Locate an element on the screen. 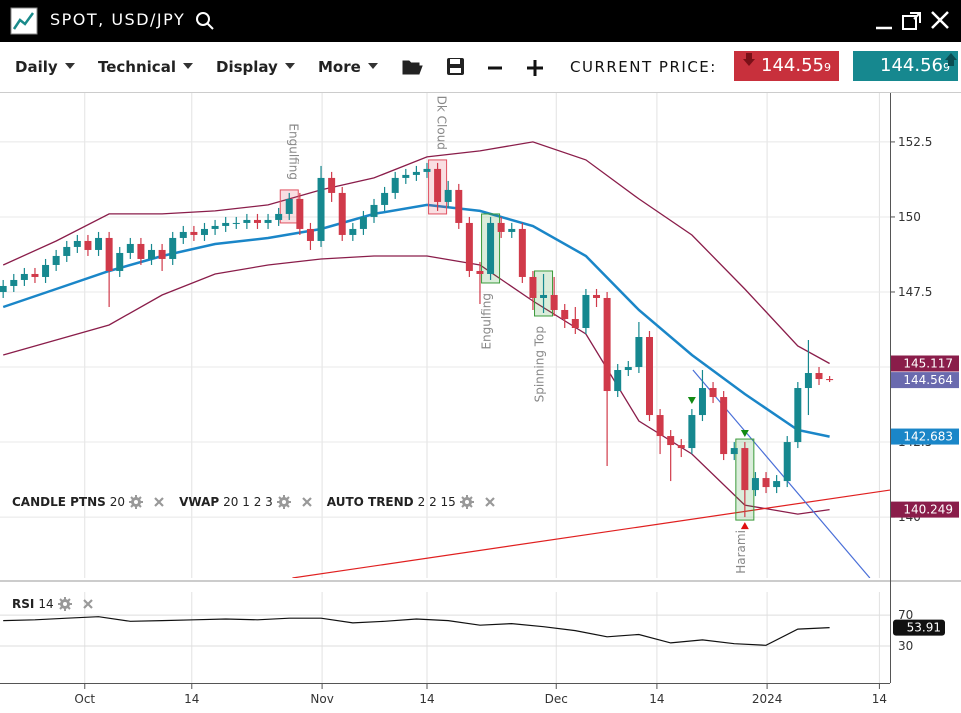  rsi-legend: RSI 14 is located at coordinates (60, 604).